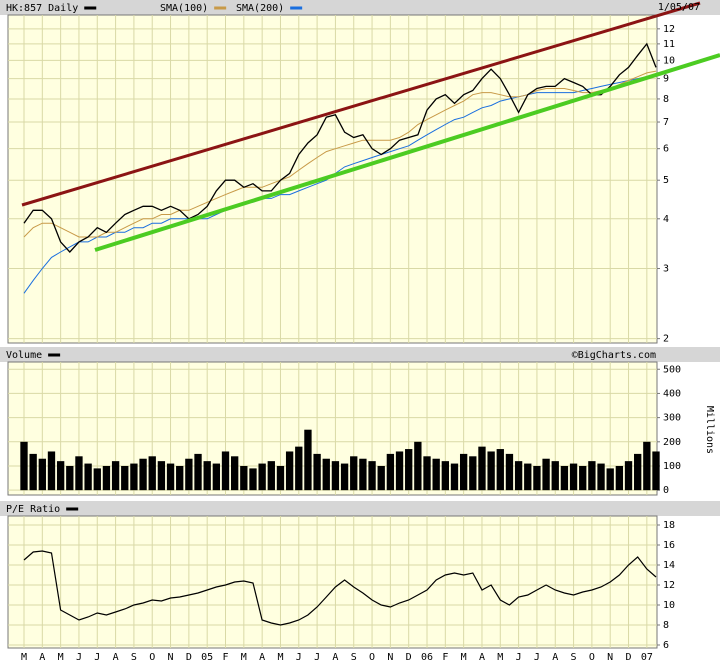 Image resolution: width=720 pixels, height=665 pixels. What do you see at coordinates (647, 657) in the screenshot?
I see `x-tick-label: 07` at bounding box center [647, 657].